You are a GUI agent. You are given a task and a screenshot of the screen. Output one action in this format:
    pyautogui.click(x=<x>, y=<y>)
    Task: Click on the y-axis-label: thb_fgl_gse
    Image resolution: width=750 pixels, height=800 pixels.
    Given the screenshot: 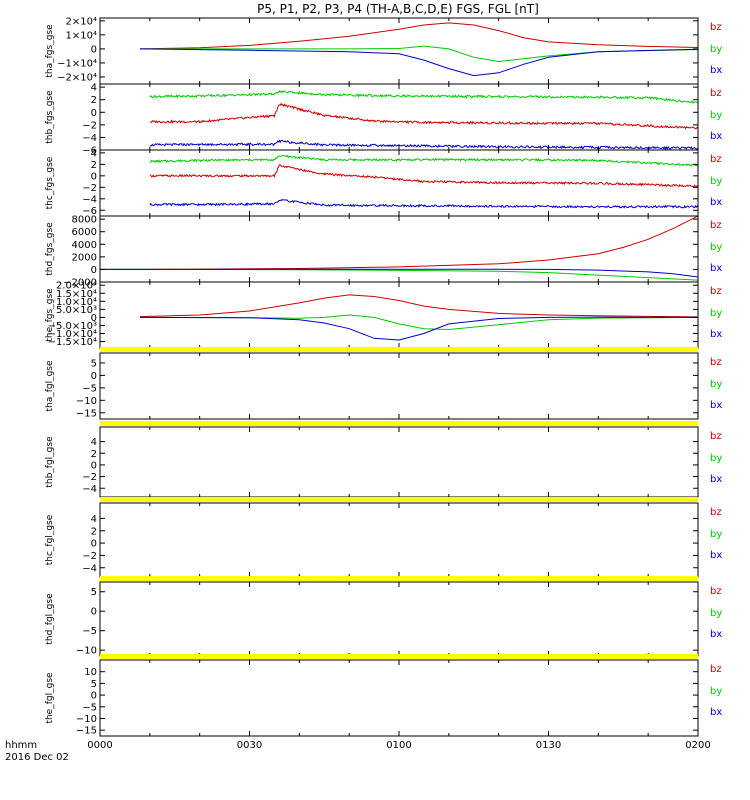 What is the action you would take?
    pyautogui.click(x=50, y=462)
    